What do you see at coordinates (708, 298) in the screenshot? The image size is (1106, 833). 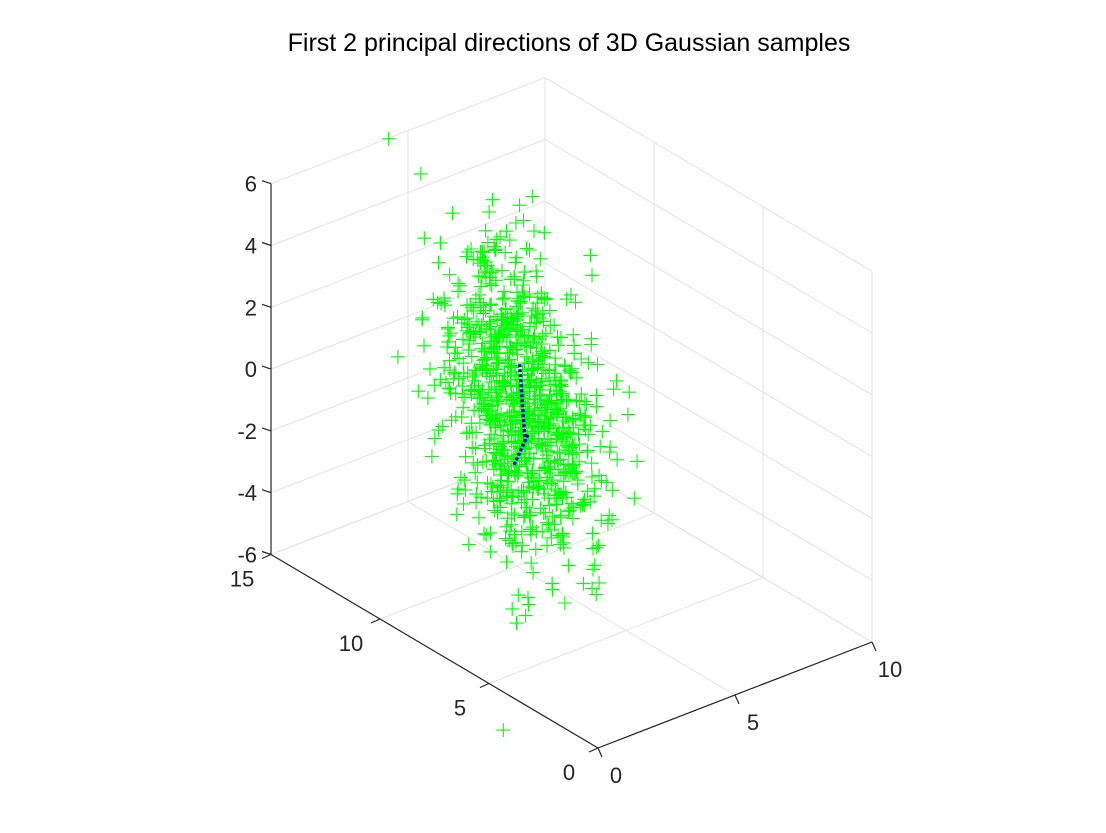 I see `right-wall-grid-line` at bounding box center [708, 298].